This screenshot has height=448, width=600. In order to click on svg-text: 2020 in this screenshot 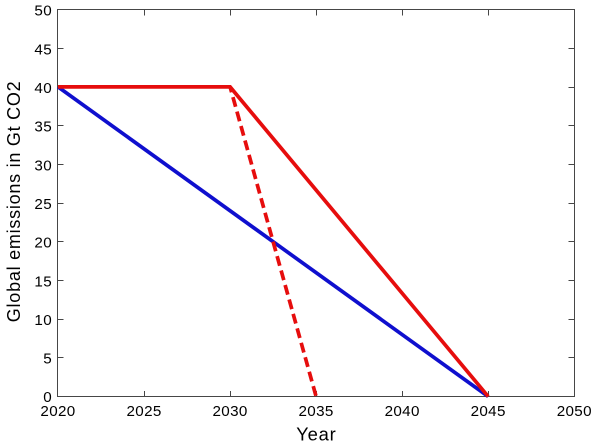, I will do `click(57, 411)`.